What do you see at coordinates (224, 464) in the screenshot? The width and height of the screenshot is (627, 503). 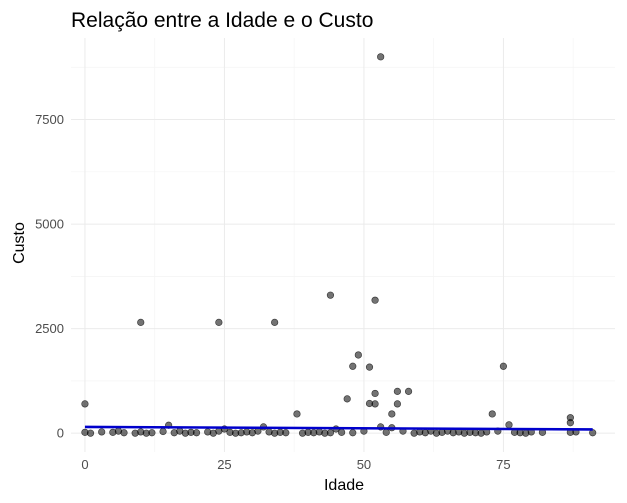 I see `x-tick-label: 25` at bounding box center [224, 464].